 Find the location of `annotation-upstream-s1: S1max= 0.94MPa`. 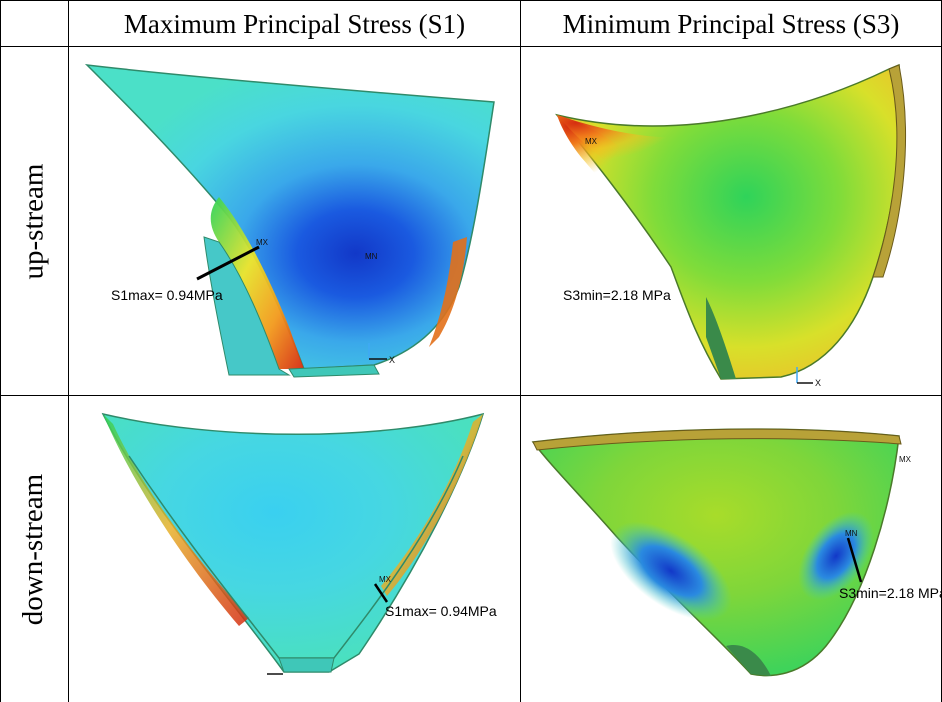

annotation-upstream-s1: S1max= 0.94MPa is located at coordinates (167, 295).